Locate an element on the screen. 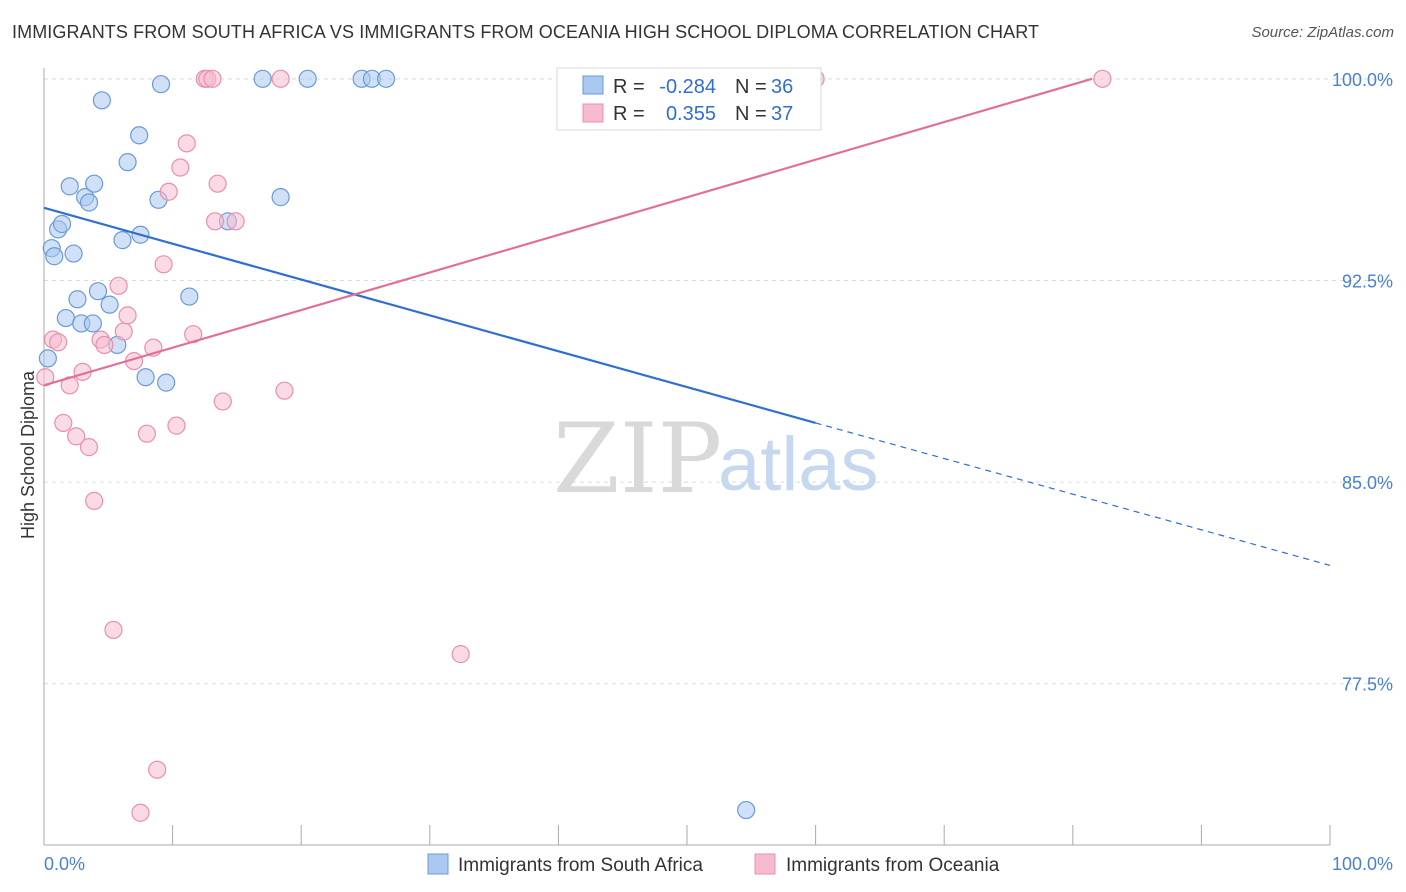  series-legend-label-blue: Immigrants from South Africa is located at coordinates (580, 865).